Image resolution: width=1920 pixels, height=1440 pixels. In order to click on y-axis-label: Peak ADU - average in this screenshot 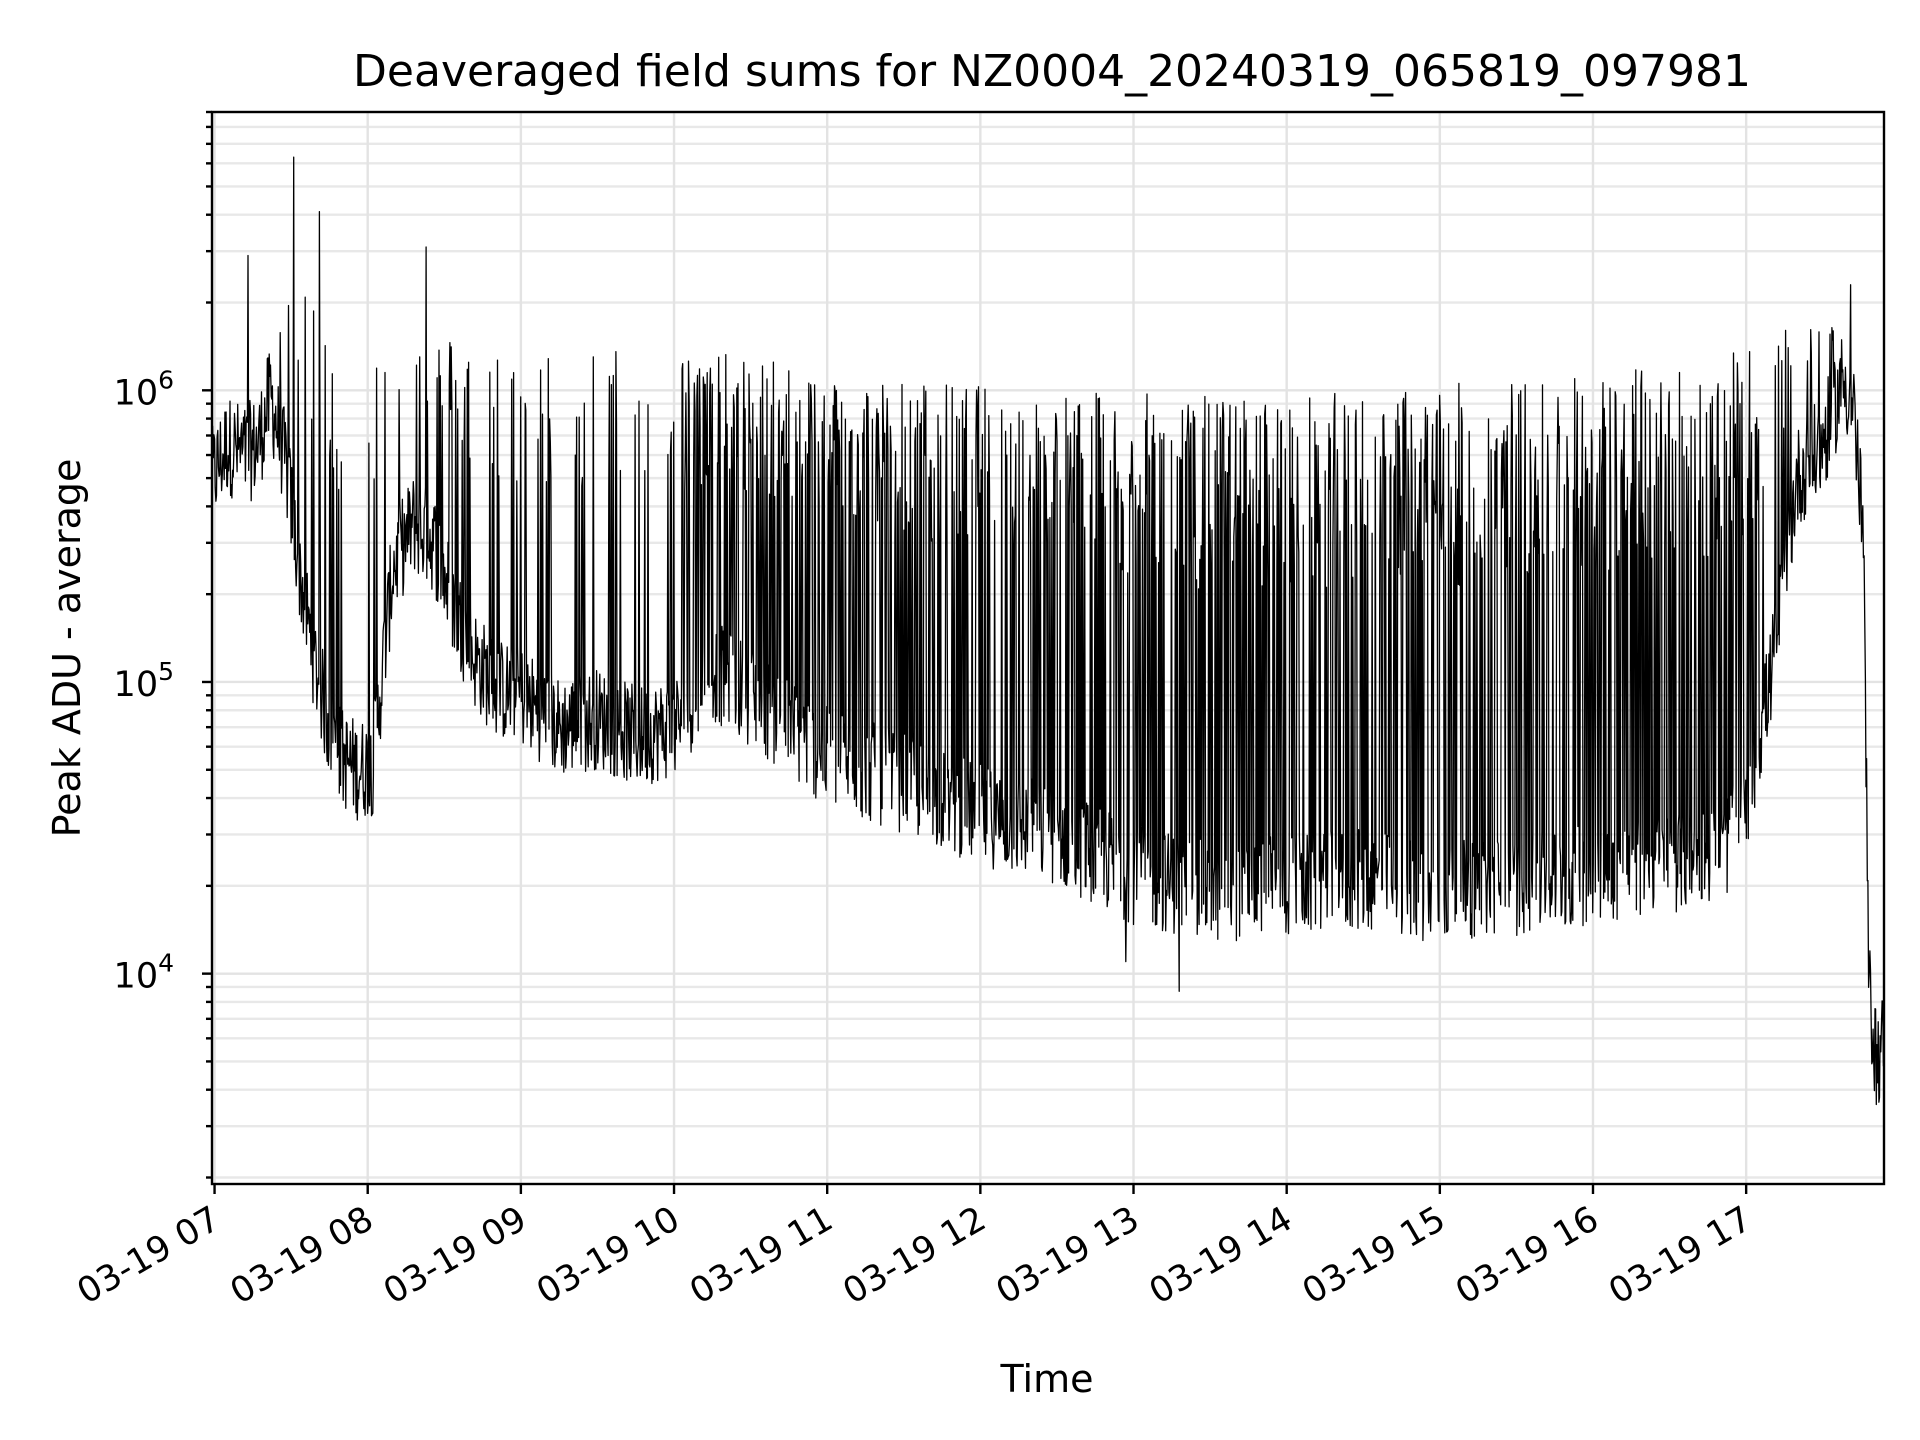, I will do `click(67, 648)`.